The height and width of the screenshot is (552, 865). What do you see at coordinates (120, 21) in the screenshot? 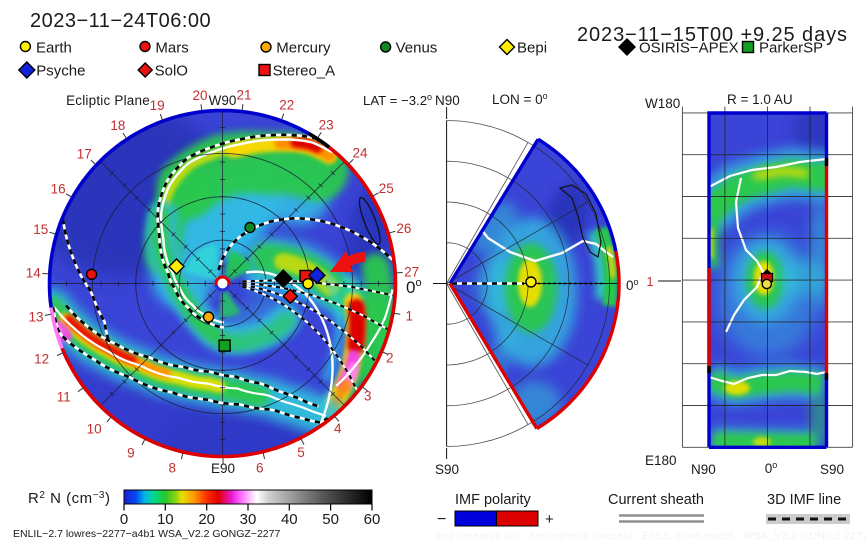
I see `svg-text: 2023−11−24T06:00` at bounding box center [120, 21].